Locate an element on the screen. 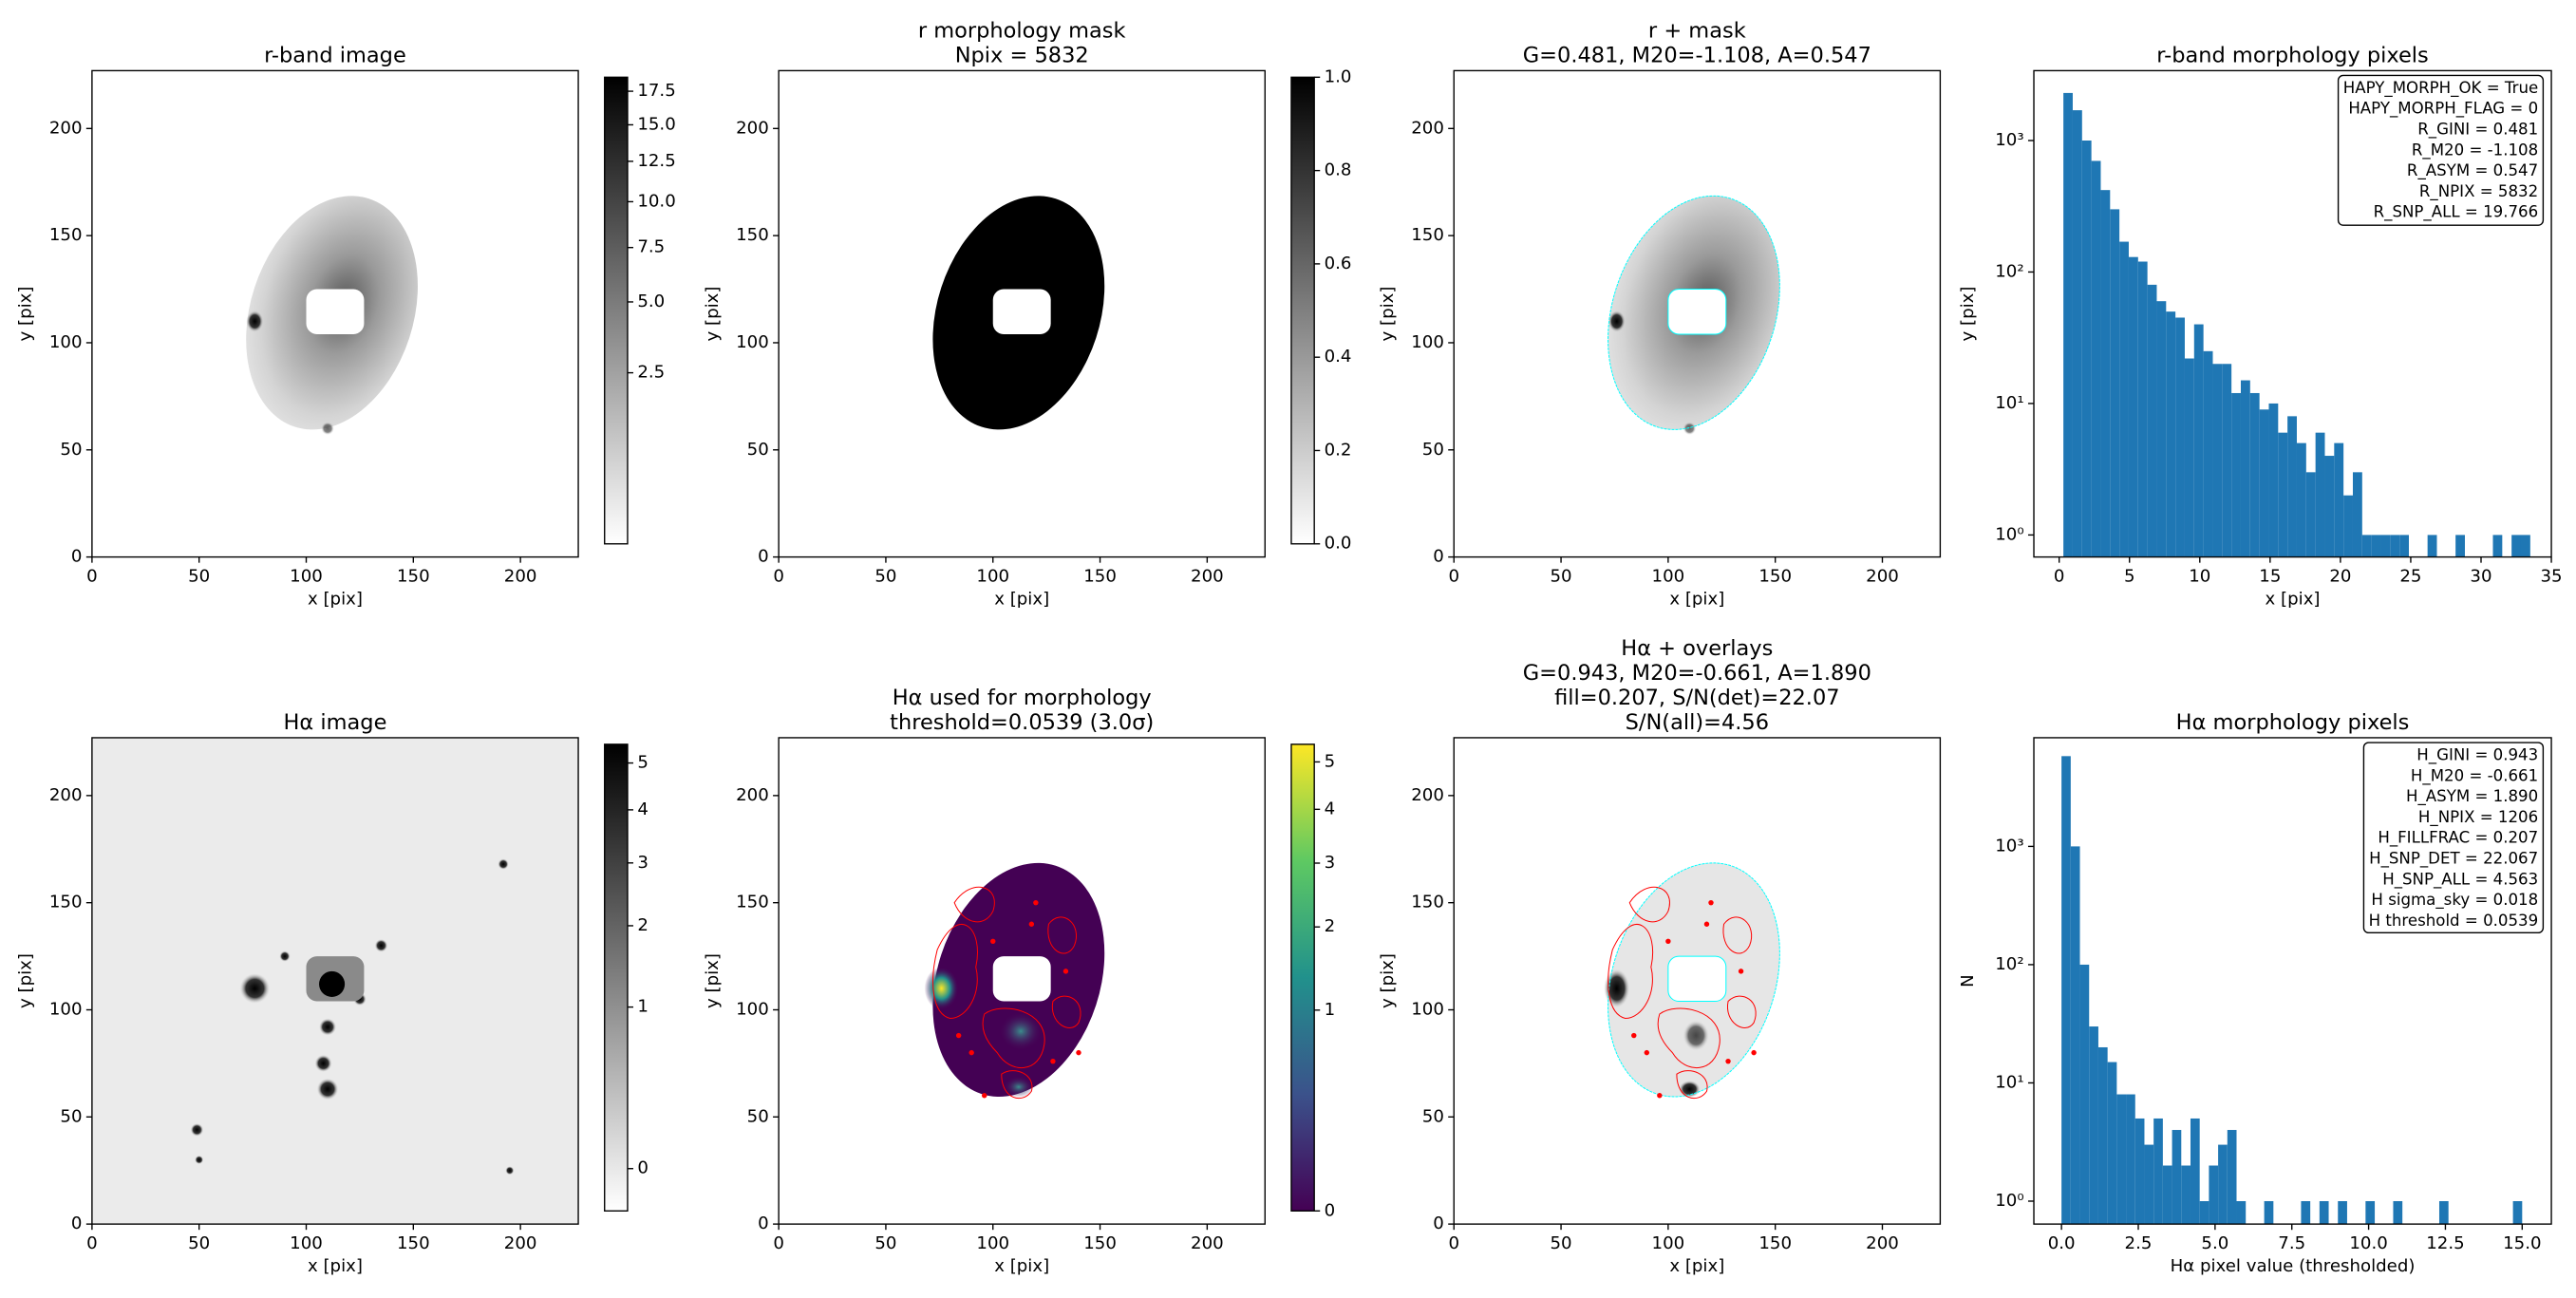  chart-title: Hα used for morphology is located at coordinates (1022, 698).